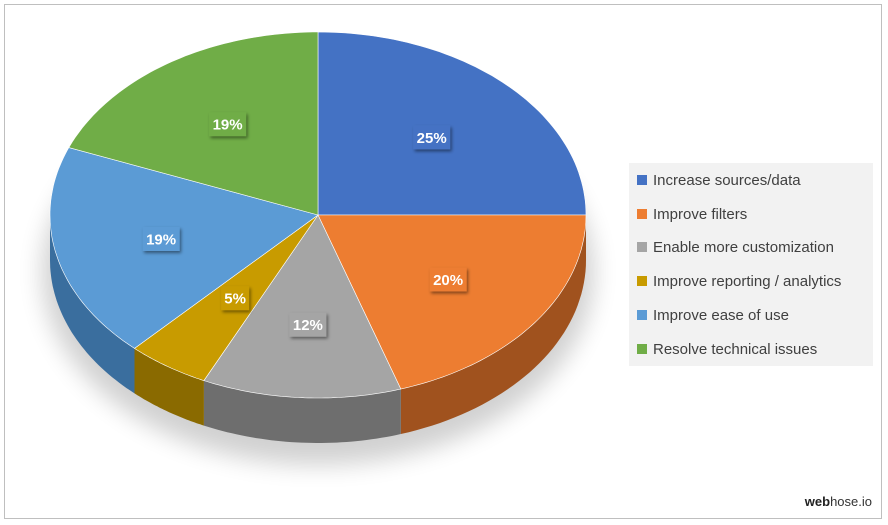 The width and height of the screenshot is (888, 525). I want to click on brand-logo: webhose.io, so click(838, 501).